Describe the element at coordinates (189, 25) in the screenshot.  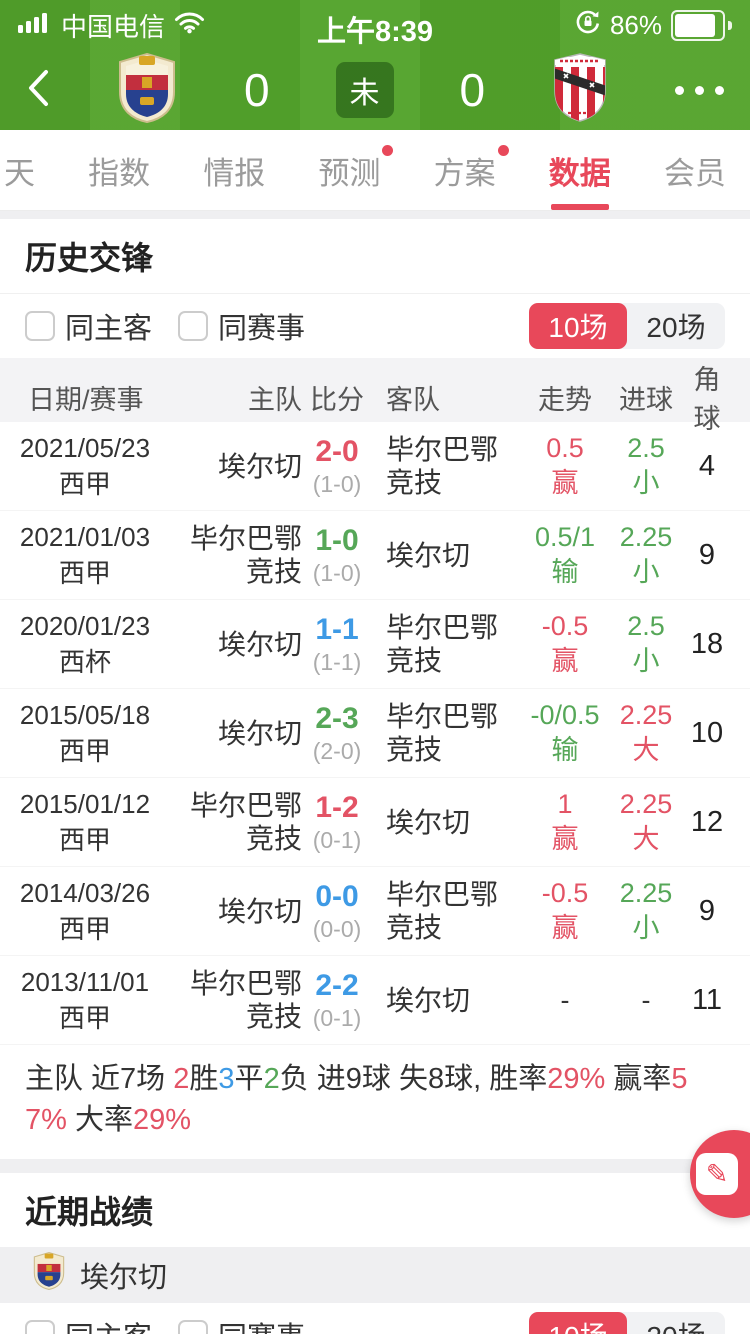
I see `wifi-icon` at that location.